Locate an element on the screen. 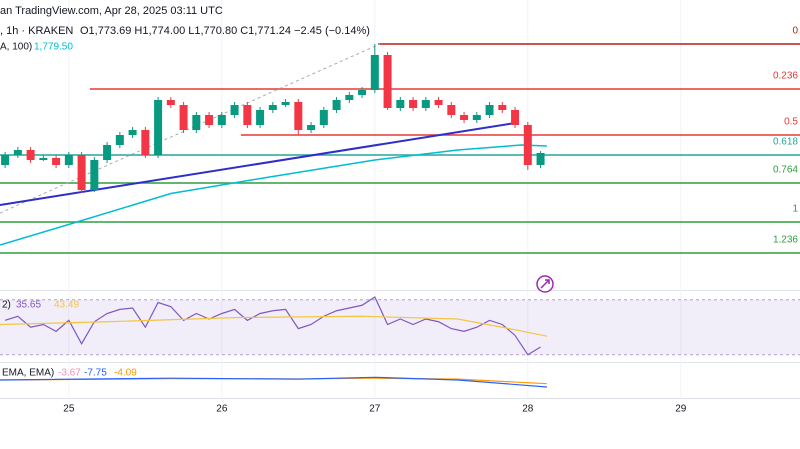 This screenshot has height=449, width=800. fib-label: 0.764 is located at coordinates (785, 170).